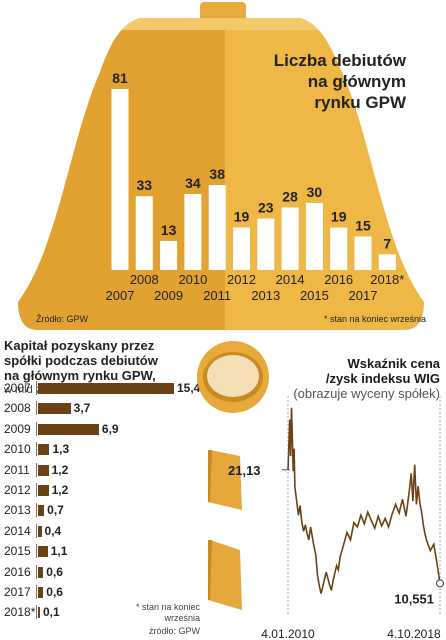 This screenshot has height=640, width=446. What do you see at coordinates (17, 530) in the screenshot?
I see `capital-year-label: 2014` at bounding box center [17, 530].